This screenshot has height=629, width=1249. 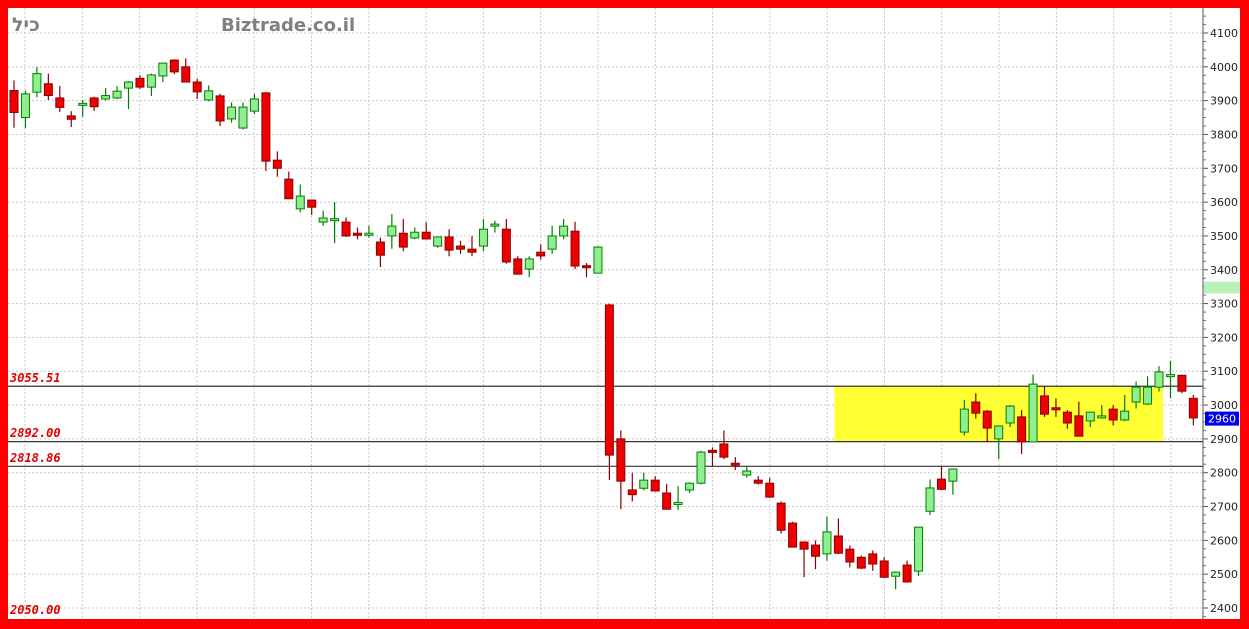 What do you see at coordinates (1224, 168) in the screenshot?
I see `y-tick-label: 3700` at bounding box center [1224, 168].